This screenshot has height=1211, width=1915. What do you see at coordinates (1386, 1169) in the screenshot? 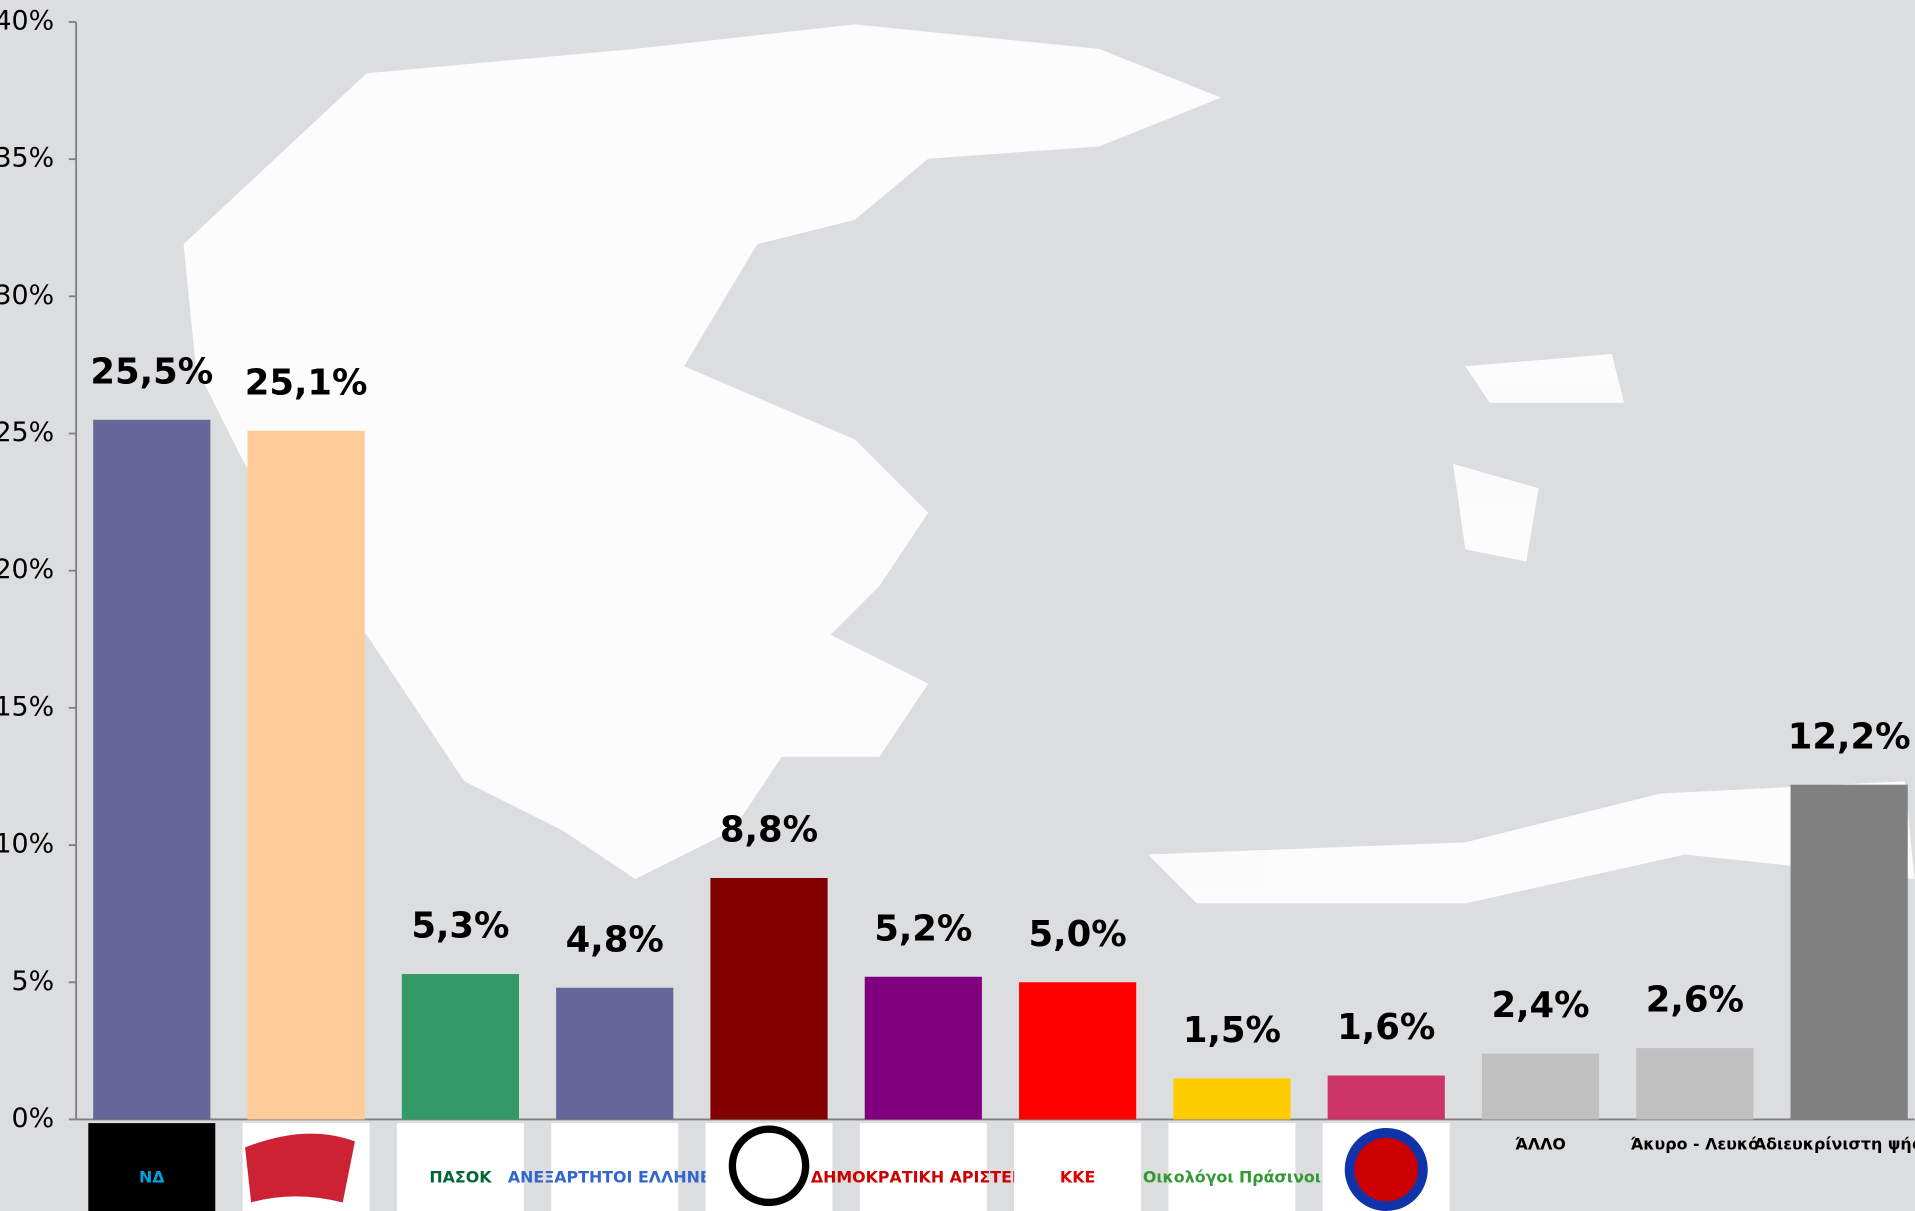
I see `logo-circle` at bounding box center [1386, 1169].